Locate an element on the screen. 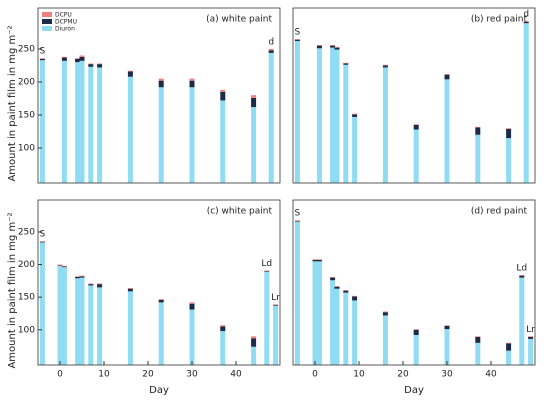 Image resolution: width=550 pixels, height=403 pixels. y-tick-label: 150 is located at coordinates (26, 115).